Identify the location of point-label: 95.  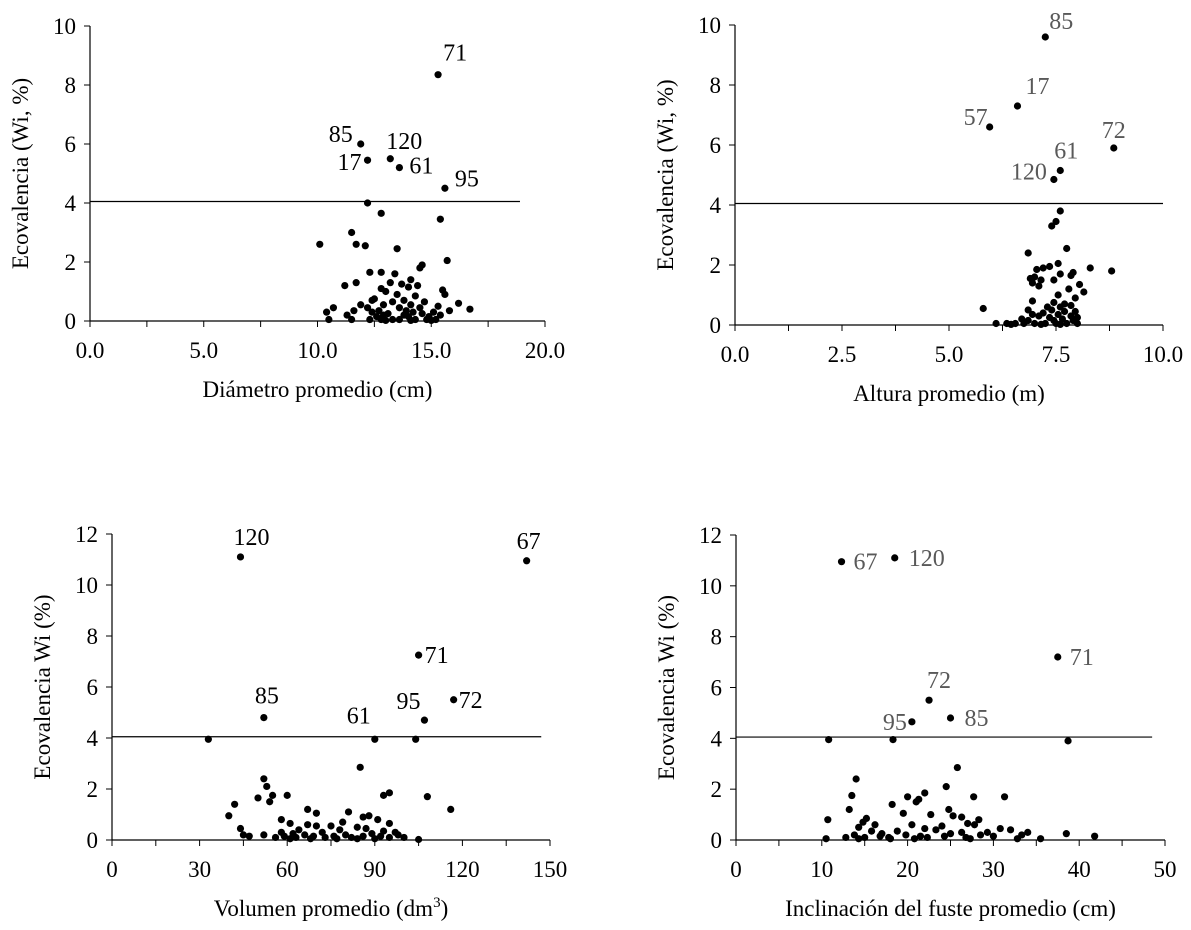
(895, 723).